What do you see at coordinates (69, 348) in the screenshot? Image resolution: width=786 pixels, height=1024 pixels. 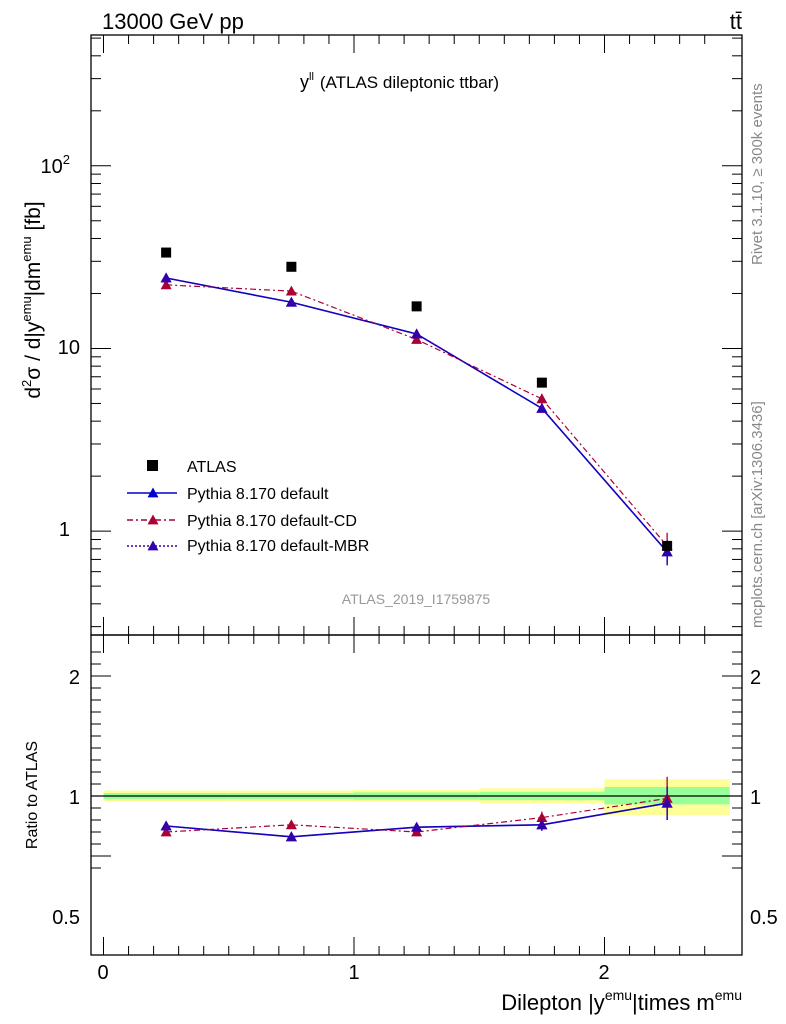 I see `ytick-label-10: 10` at bounding box center [69, 348].